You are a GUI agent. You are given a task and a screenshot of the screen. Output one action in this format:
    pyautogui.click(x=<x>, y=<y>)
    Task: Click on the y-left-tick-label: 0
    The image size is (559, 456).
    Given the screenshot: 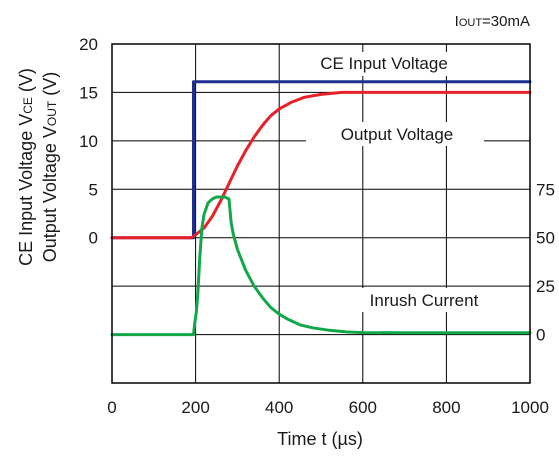 What is the action you would take?
    pyautogui.click(x=93, y=238)
    